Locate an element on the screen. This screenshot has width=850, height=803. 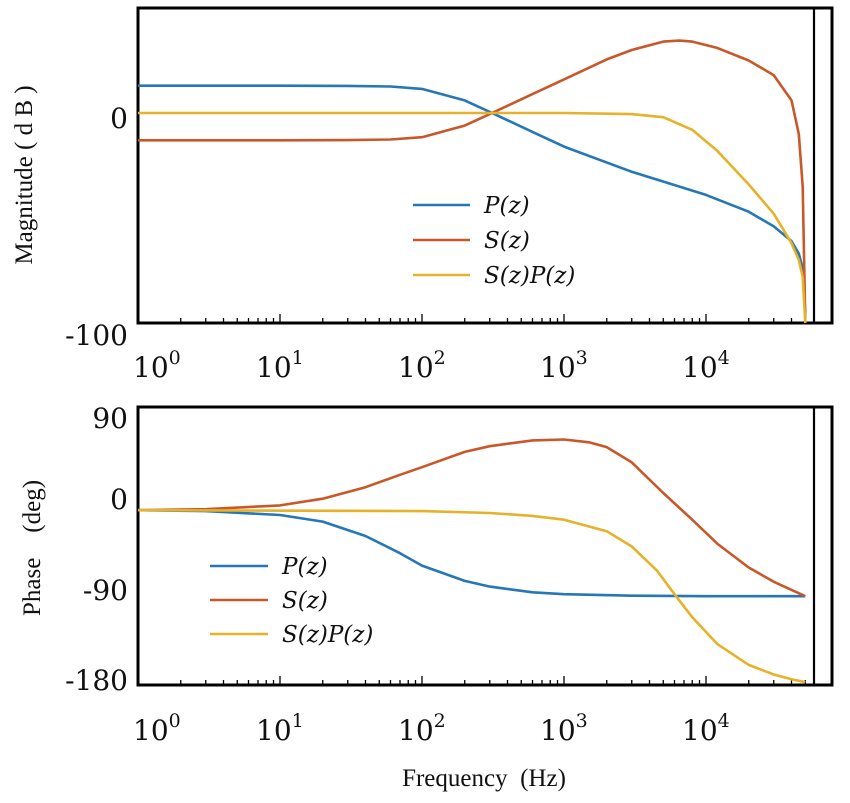
phase-ytick-label: -180 is located at coordinates (96, 680).